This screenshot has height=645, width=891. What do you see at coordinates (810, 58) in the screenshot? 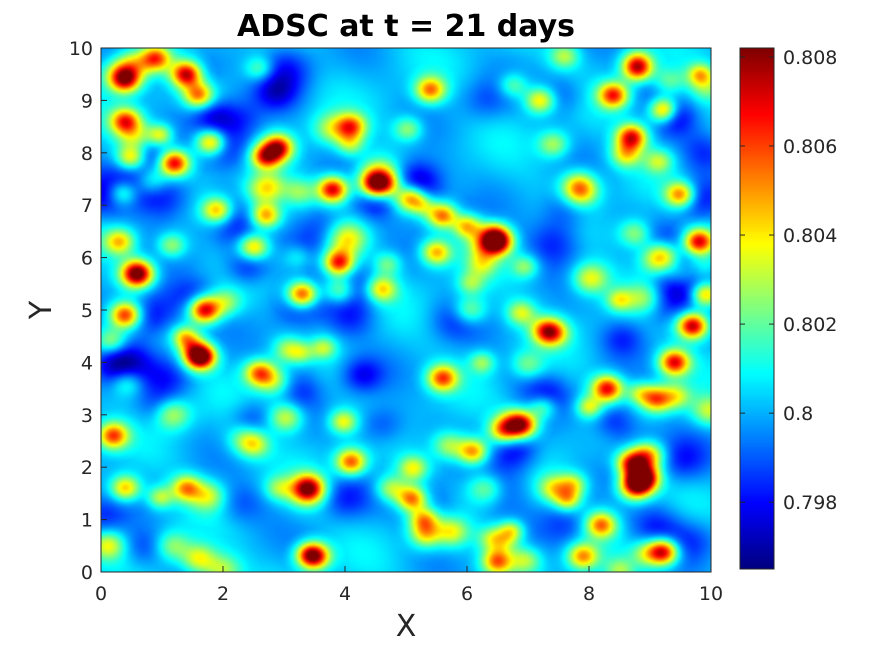
I see `colorbar-tick-label: 0.808` at bounding box center [810, 58].